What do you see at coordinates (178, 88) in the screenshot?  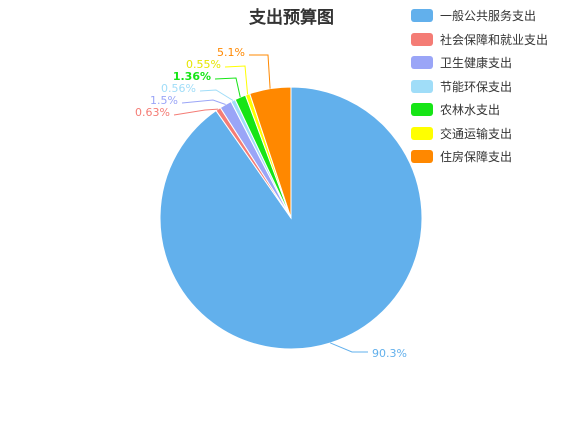 I see `data-label-3: 0.56%` at bounding box center [178, 88].